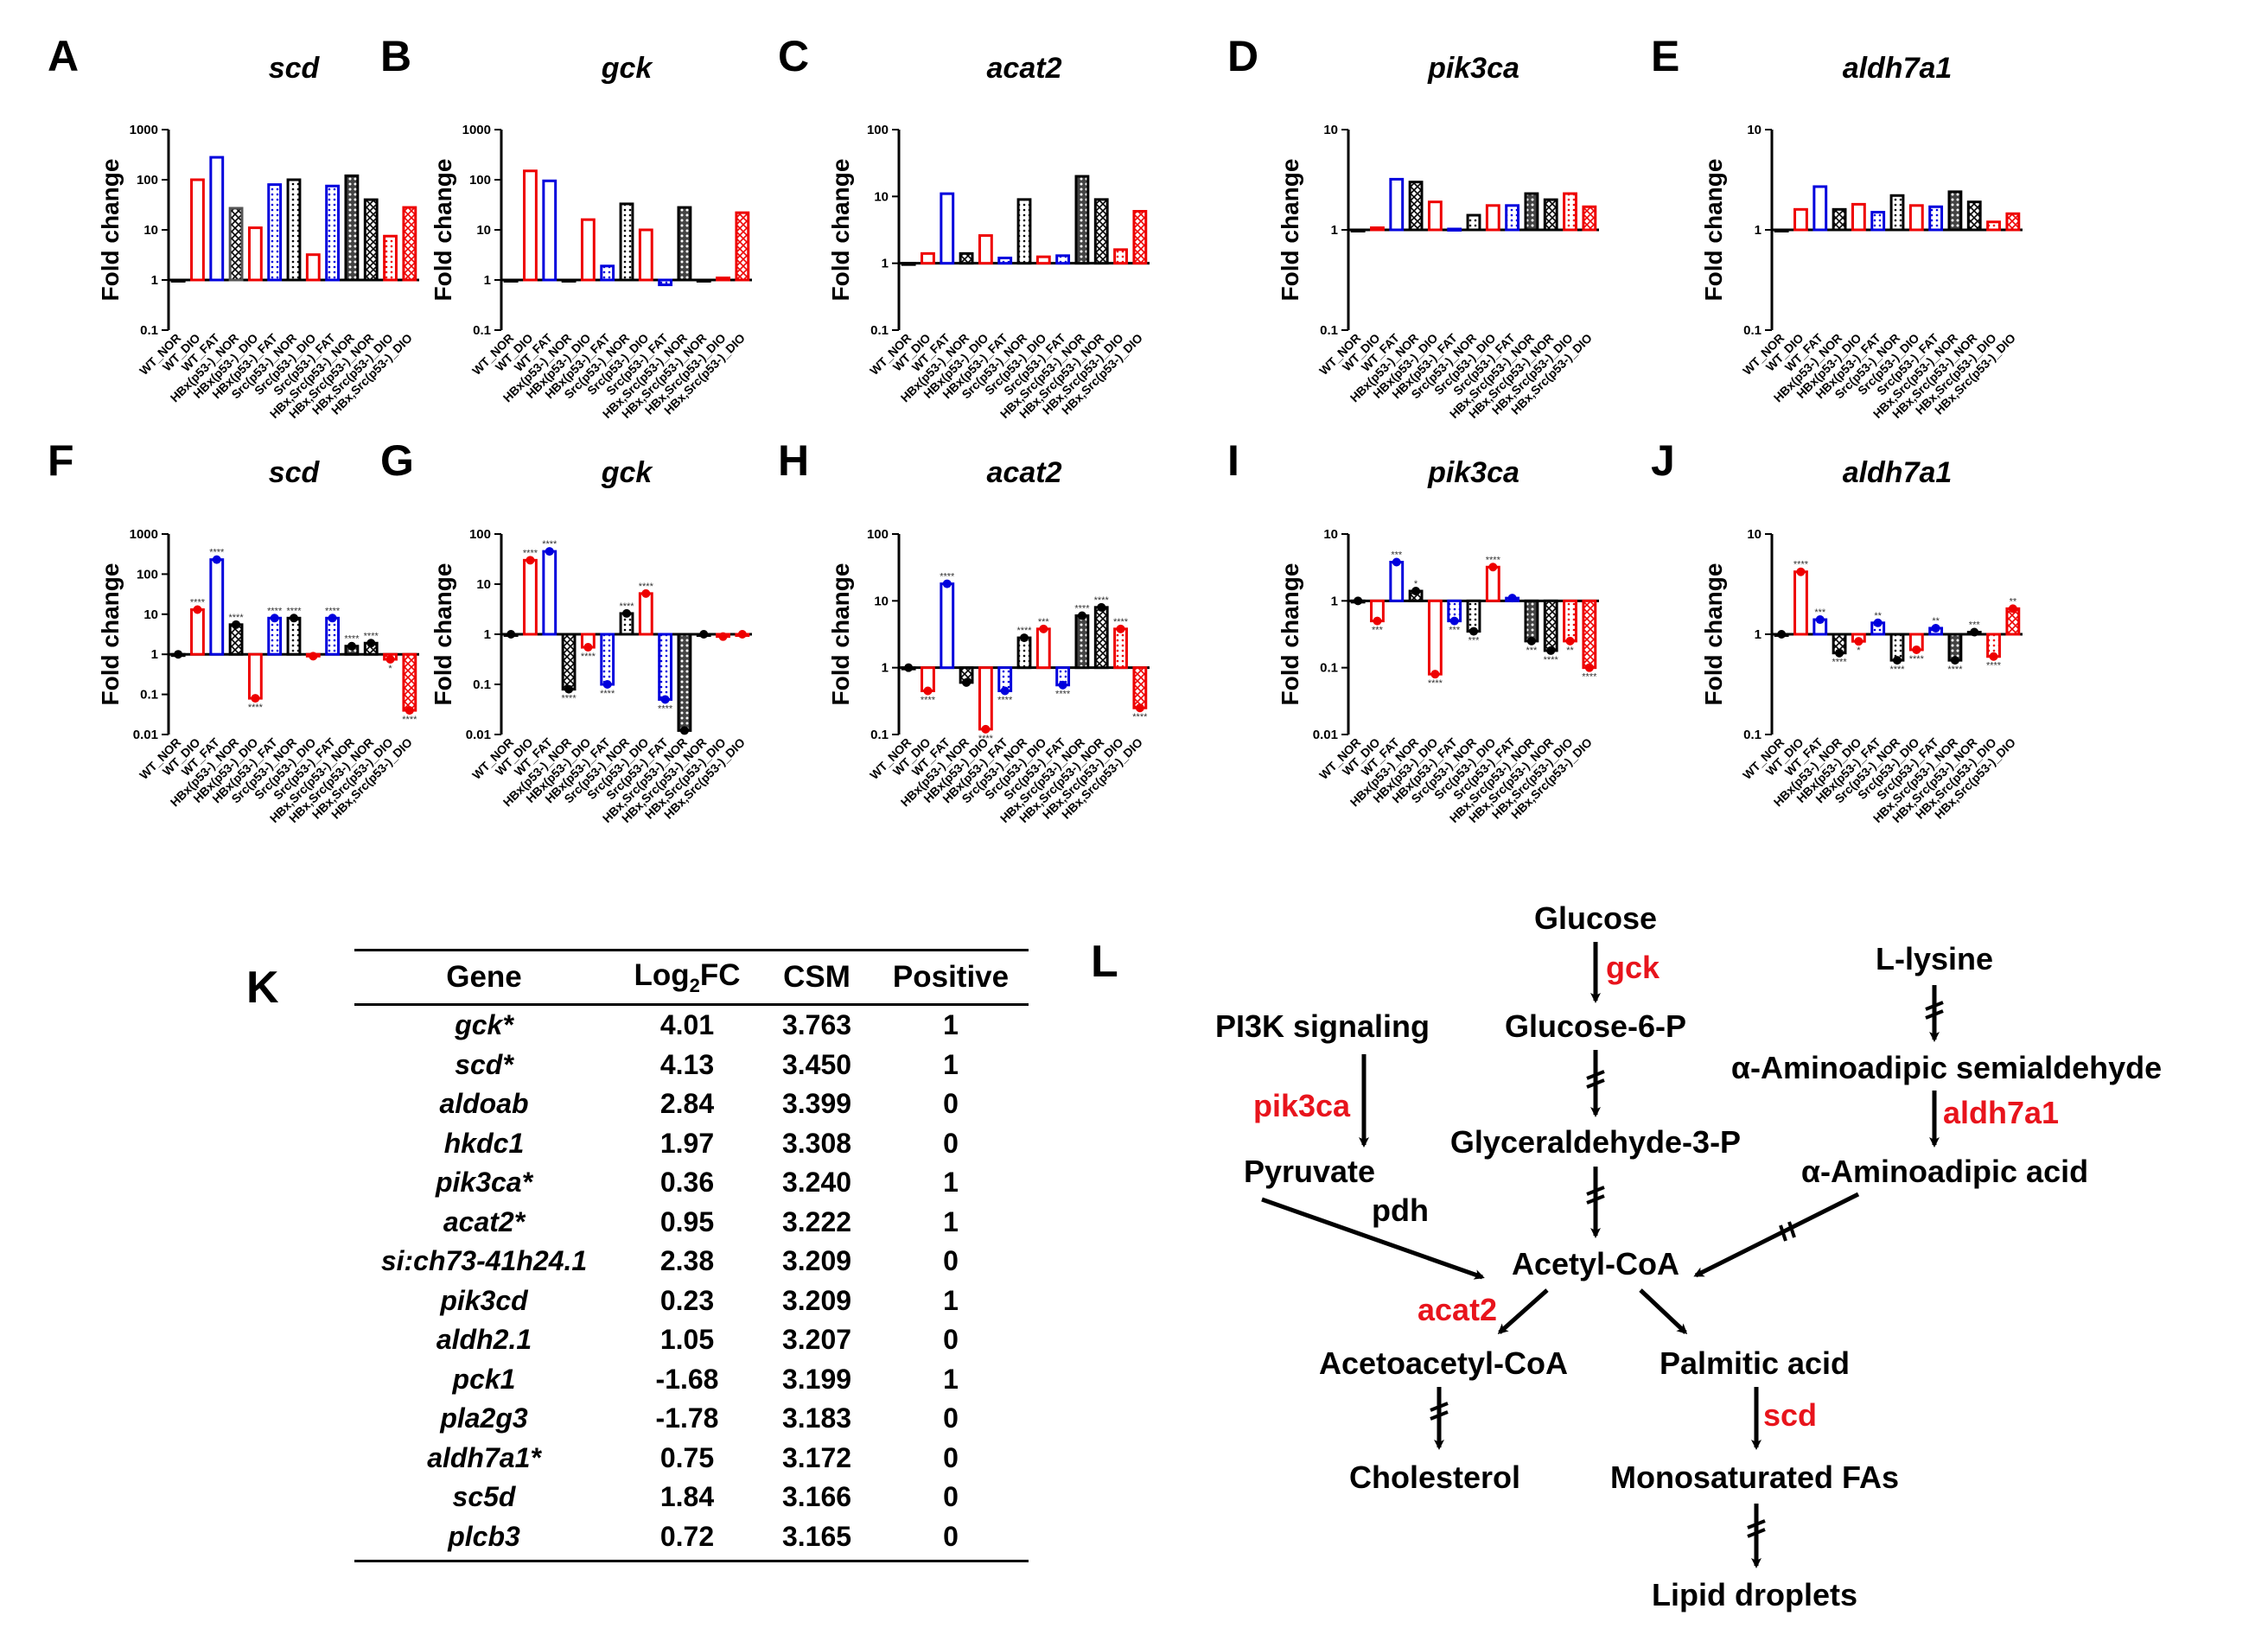 This screenshot has width=2268, height=1628. I want to click on break-mark-lysine, so click(1934, 1010).